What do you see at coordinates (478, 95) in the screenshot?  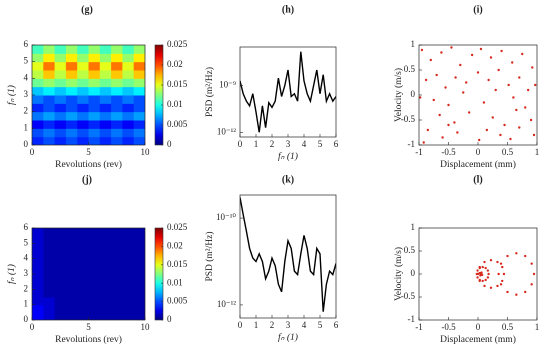 I see `marks` at bounding box center [478, 95].